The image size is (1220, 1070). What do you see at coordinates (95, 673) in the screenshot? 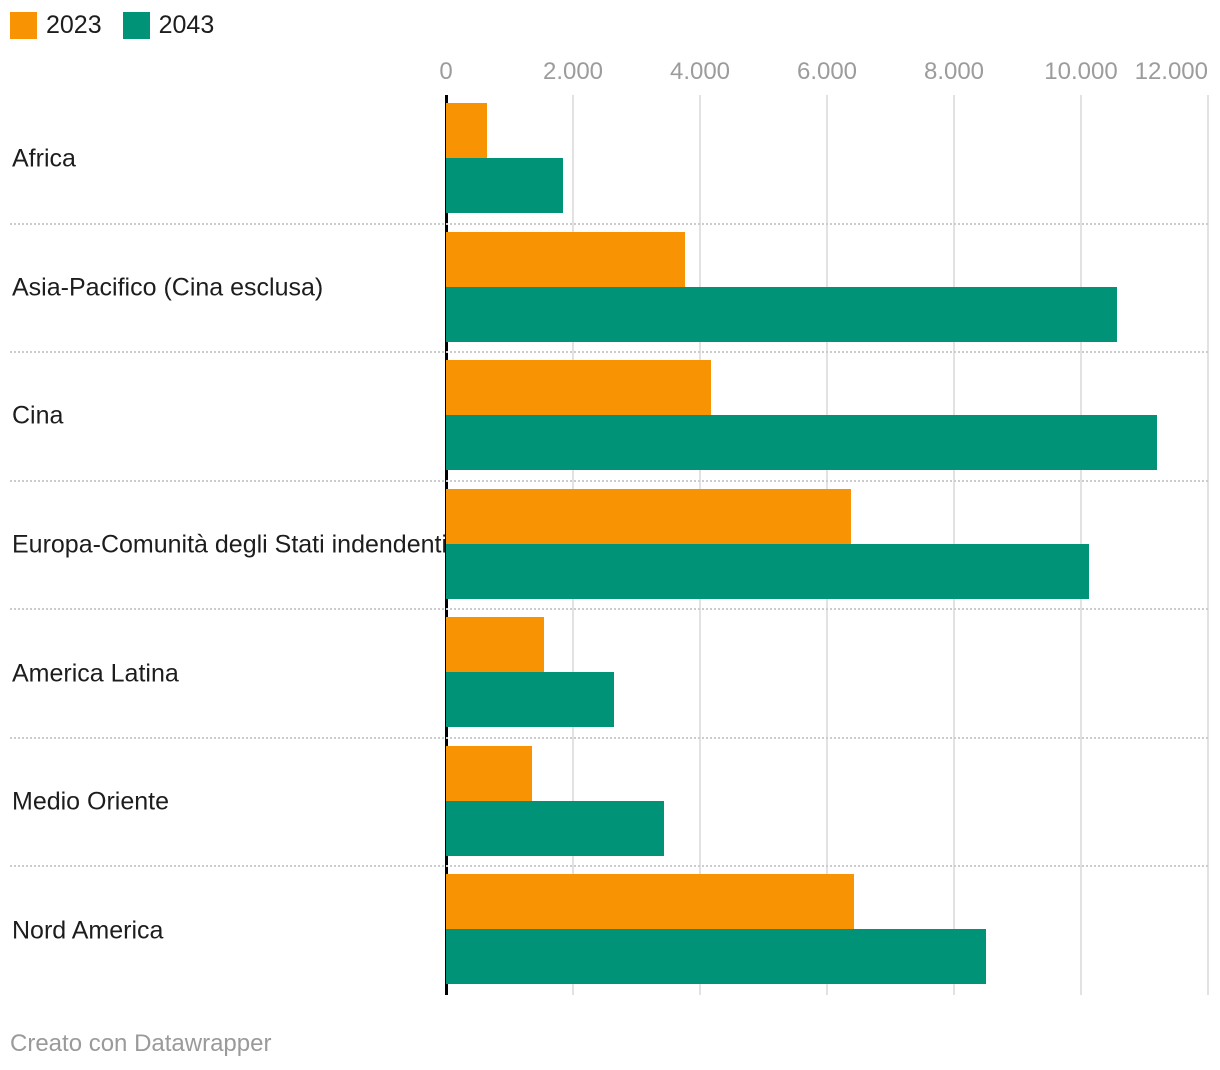
I see `category-label: America Latina` at bounding box center [95, 673].